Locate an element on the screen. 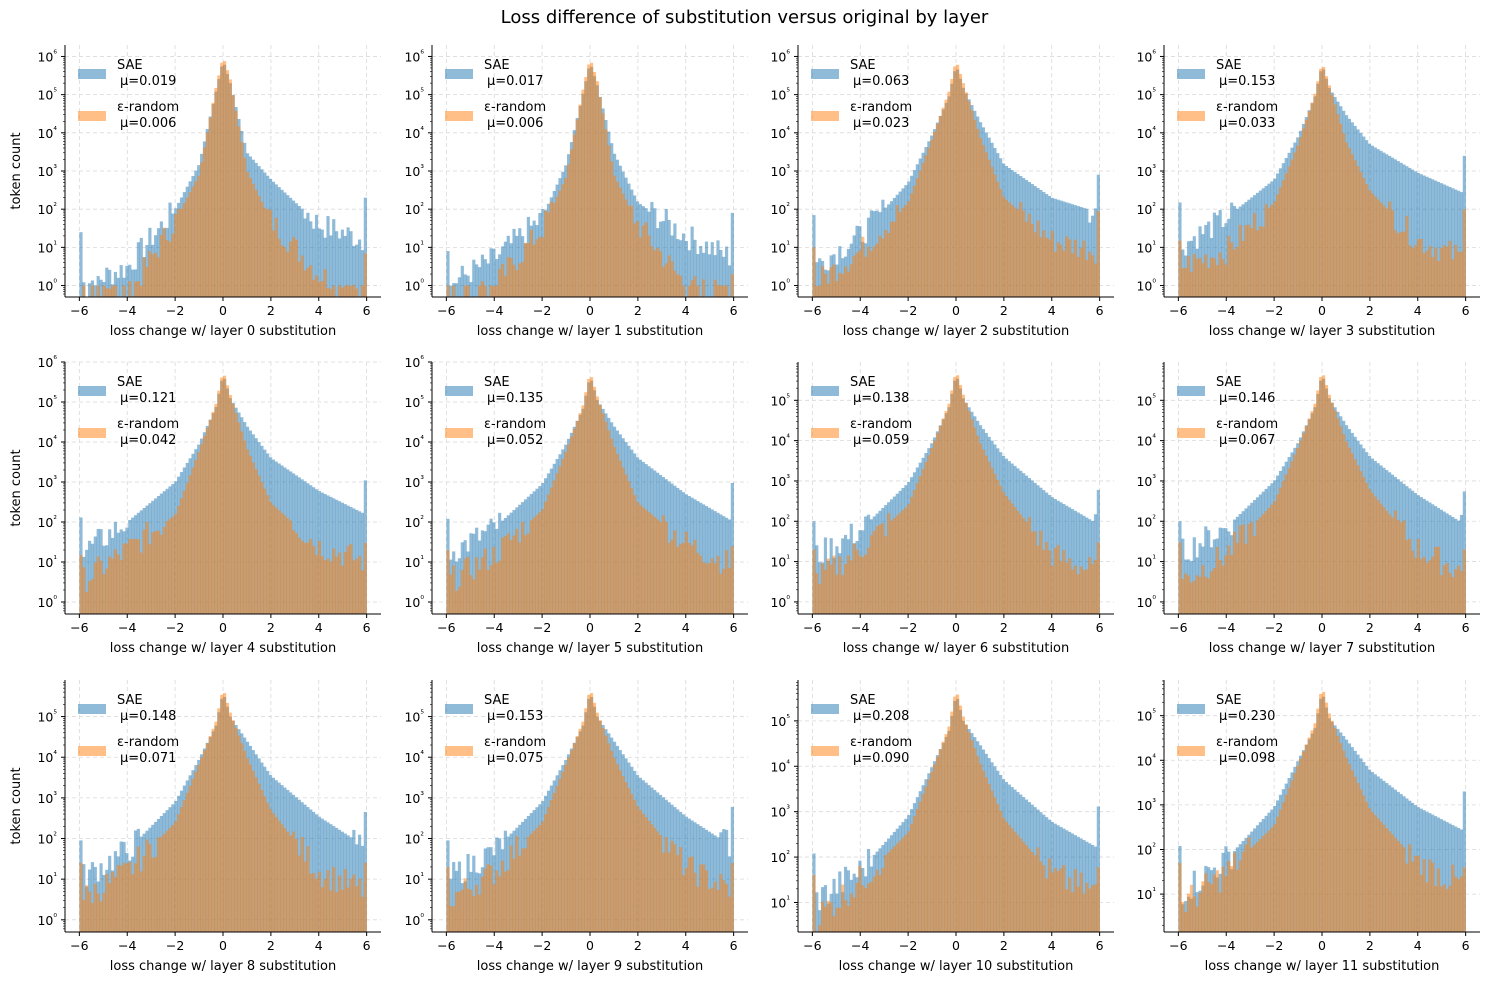 This screenshot has width=1489, height=985. legend-label: SAE is located at coordinates (130, 382).